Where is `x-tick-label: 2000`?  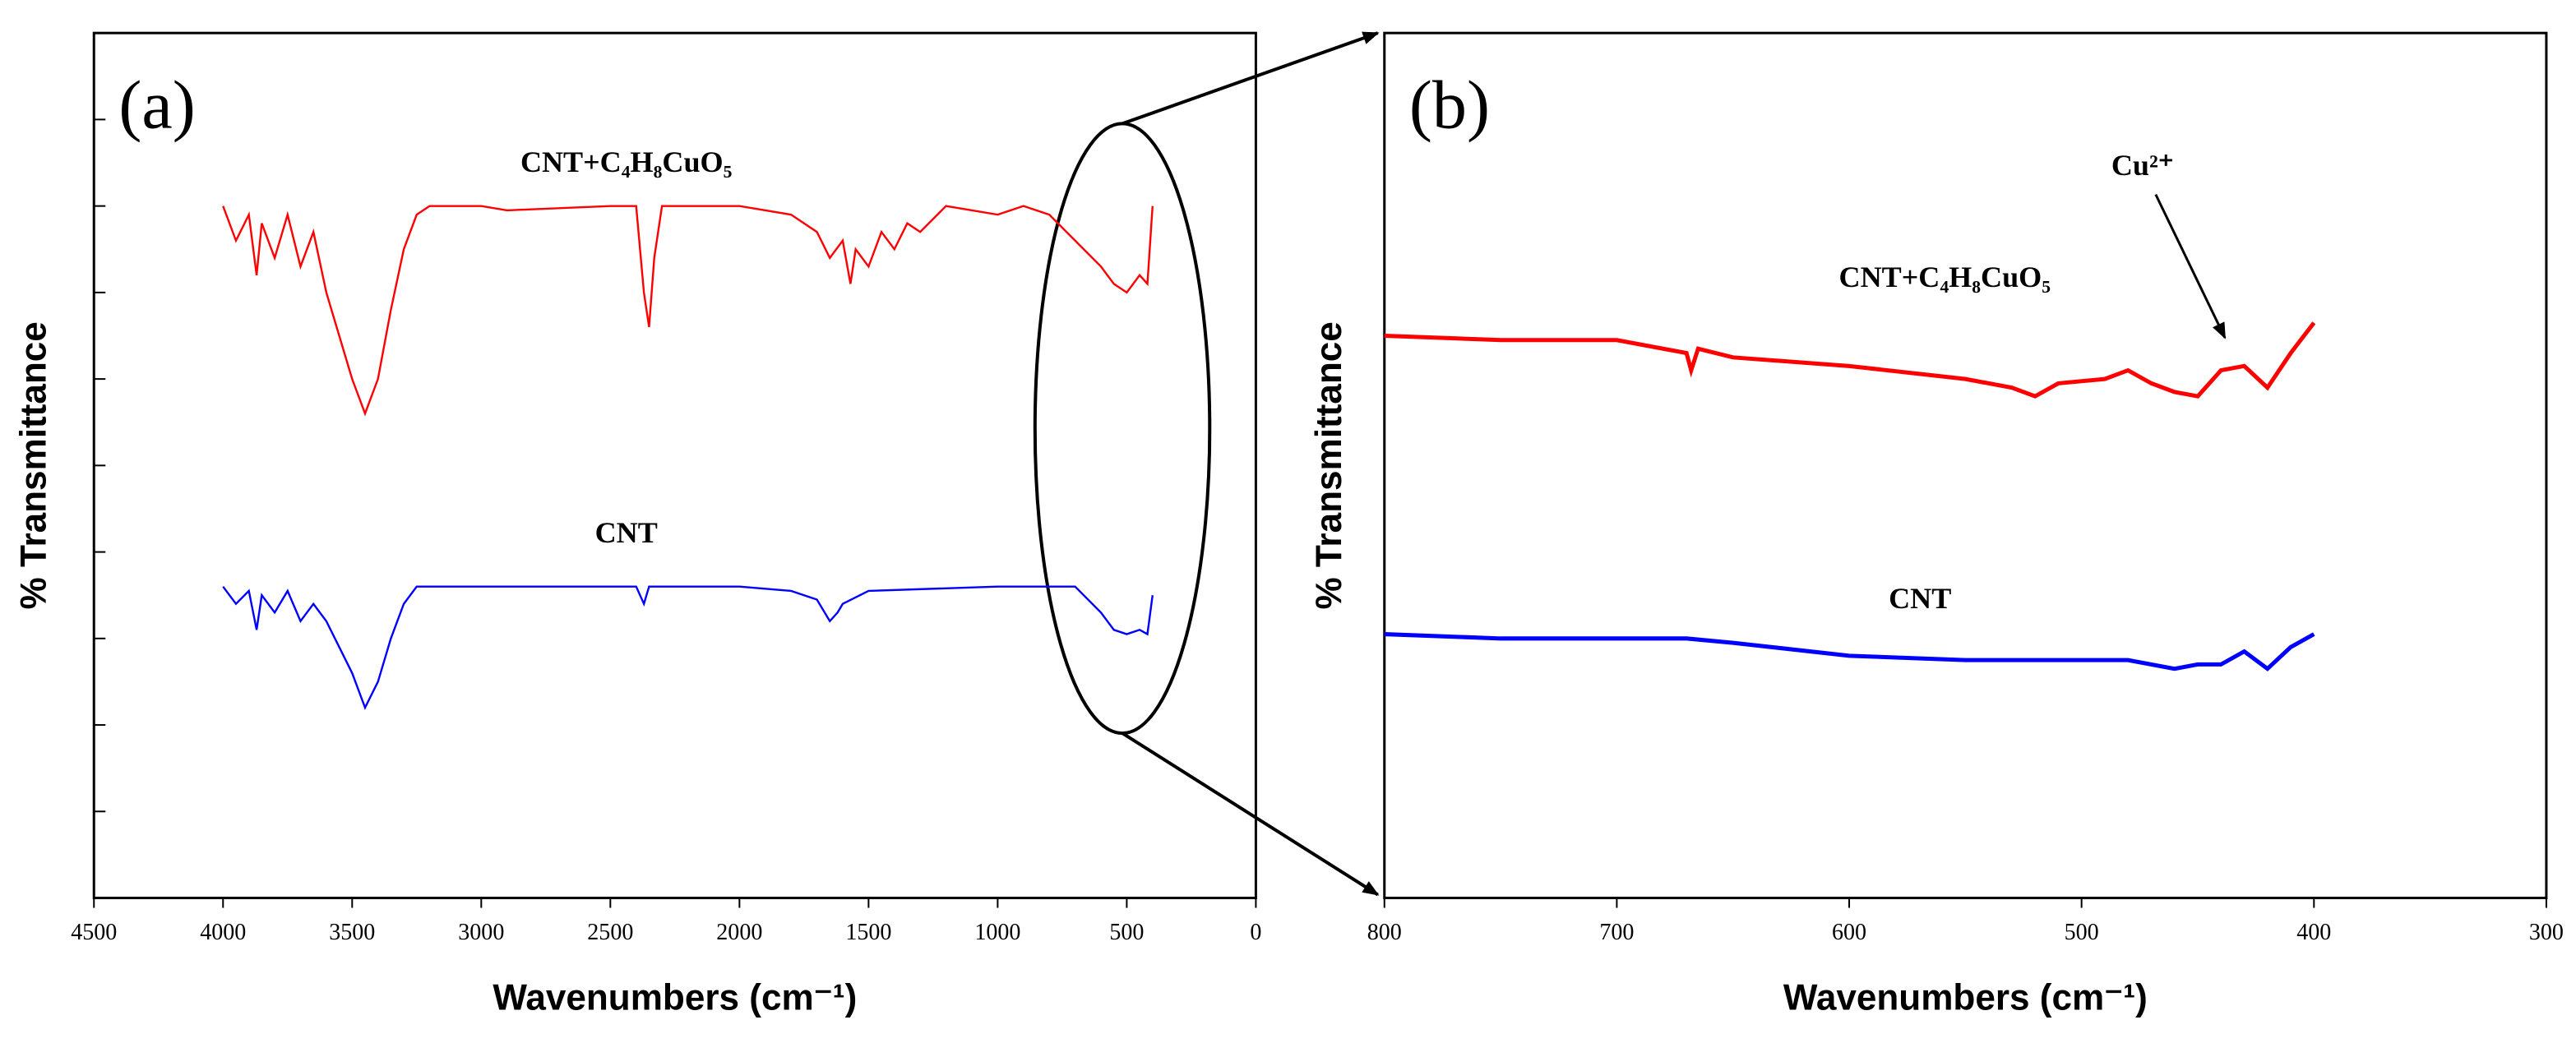 x-tick-label: 2000 is located at coordinates (739, 932).